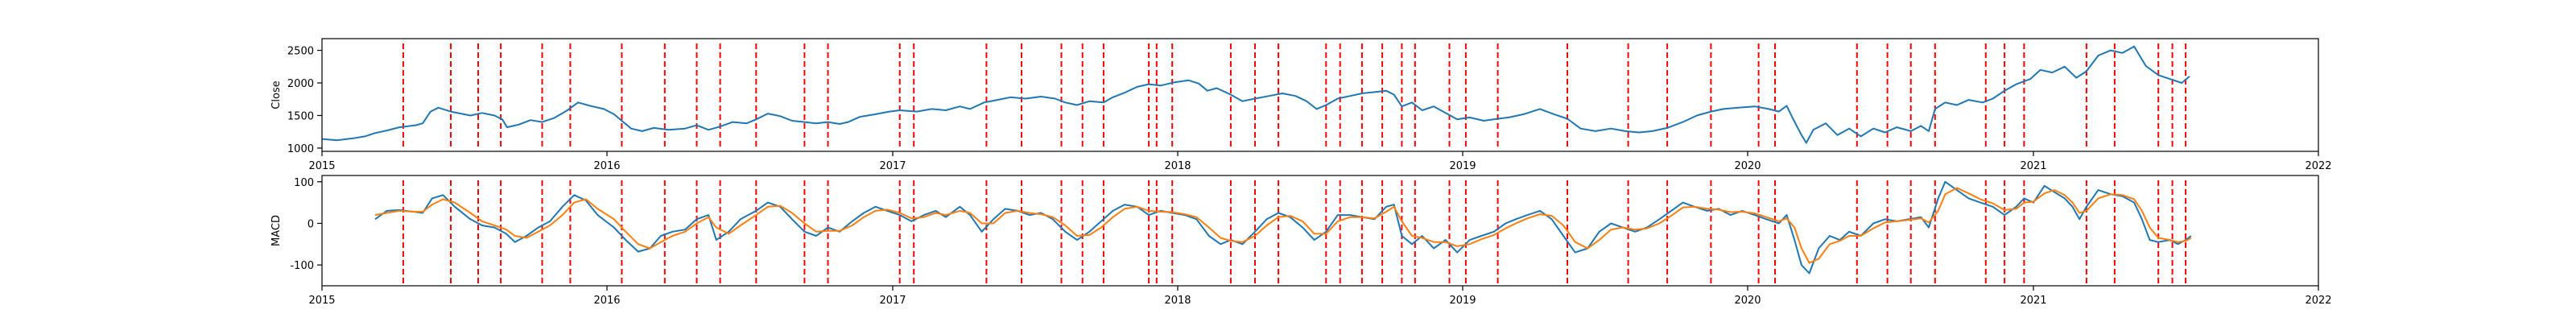 This screenshot has height=322, width=2576. What do you see at coordinates (300, 149) in the screenshot?
I see `y-tick-label: 1000` at bounding box center [300, 149].